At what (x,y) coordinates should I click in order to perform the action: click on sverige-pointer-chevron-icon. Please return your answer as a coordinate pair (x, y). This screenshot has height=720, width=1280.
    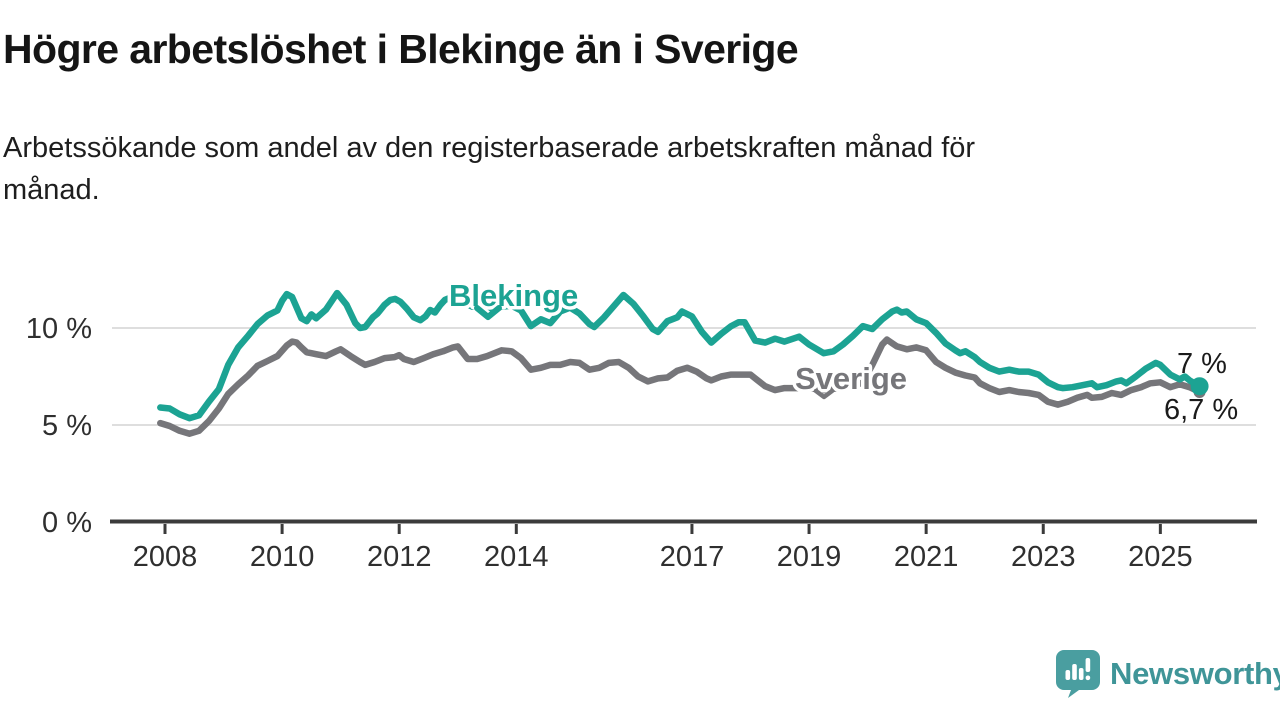
    Looking at the image, I should click on (824, 394).